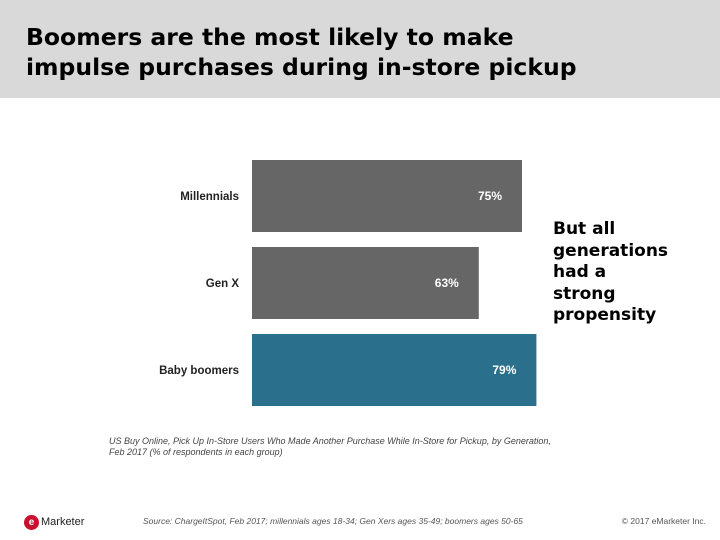 This screenshot has height=540, width=720. I want to click on bar-baby-boomers, so click(394, 370).